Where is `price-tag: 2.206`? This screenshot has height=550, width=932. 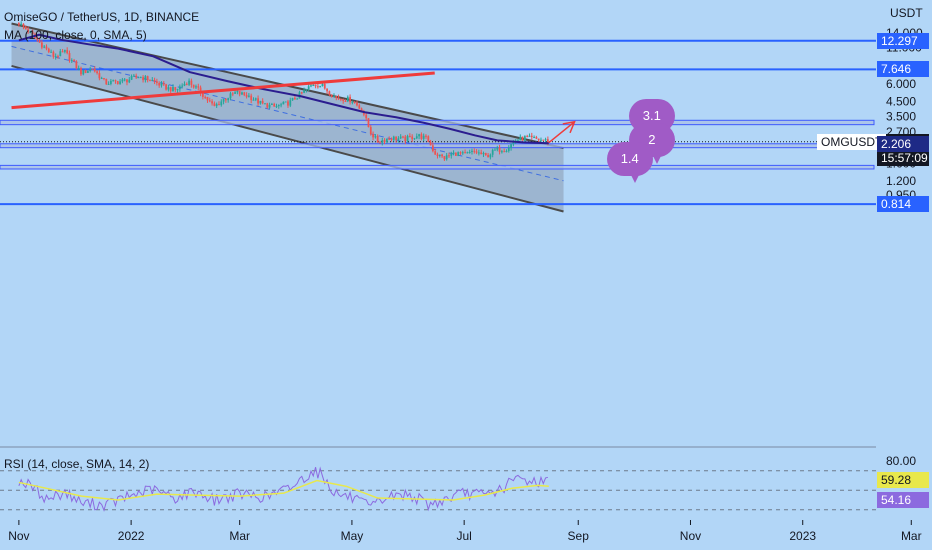 price-tag: 2.206 is located at coordinates (903, 144).